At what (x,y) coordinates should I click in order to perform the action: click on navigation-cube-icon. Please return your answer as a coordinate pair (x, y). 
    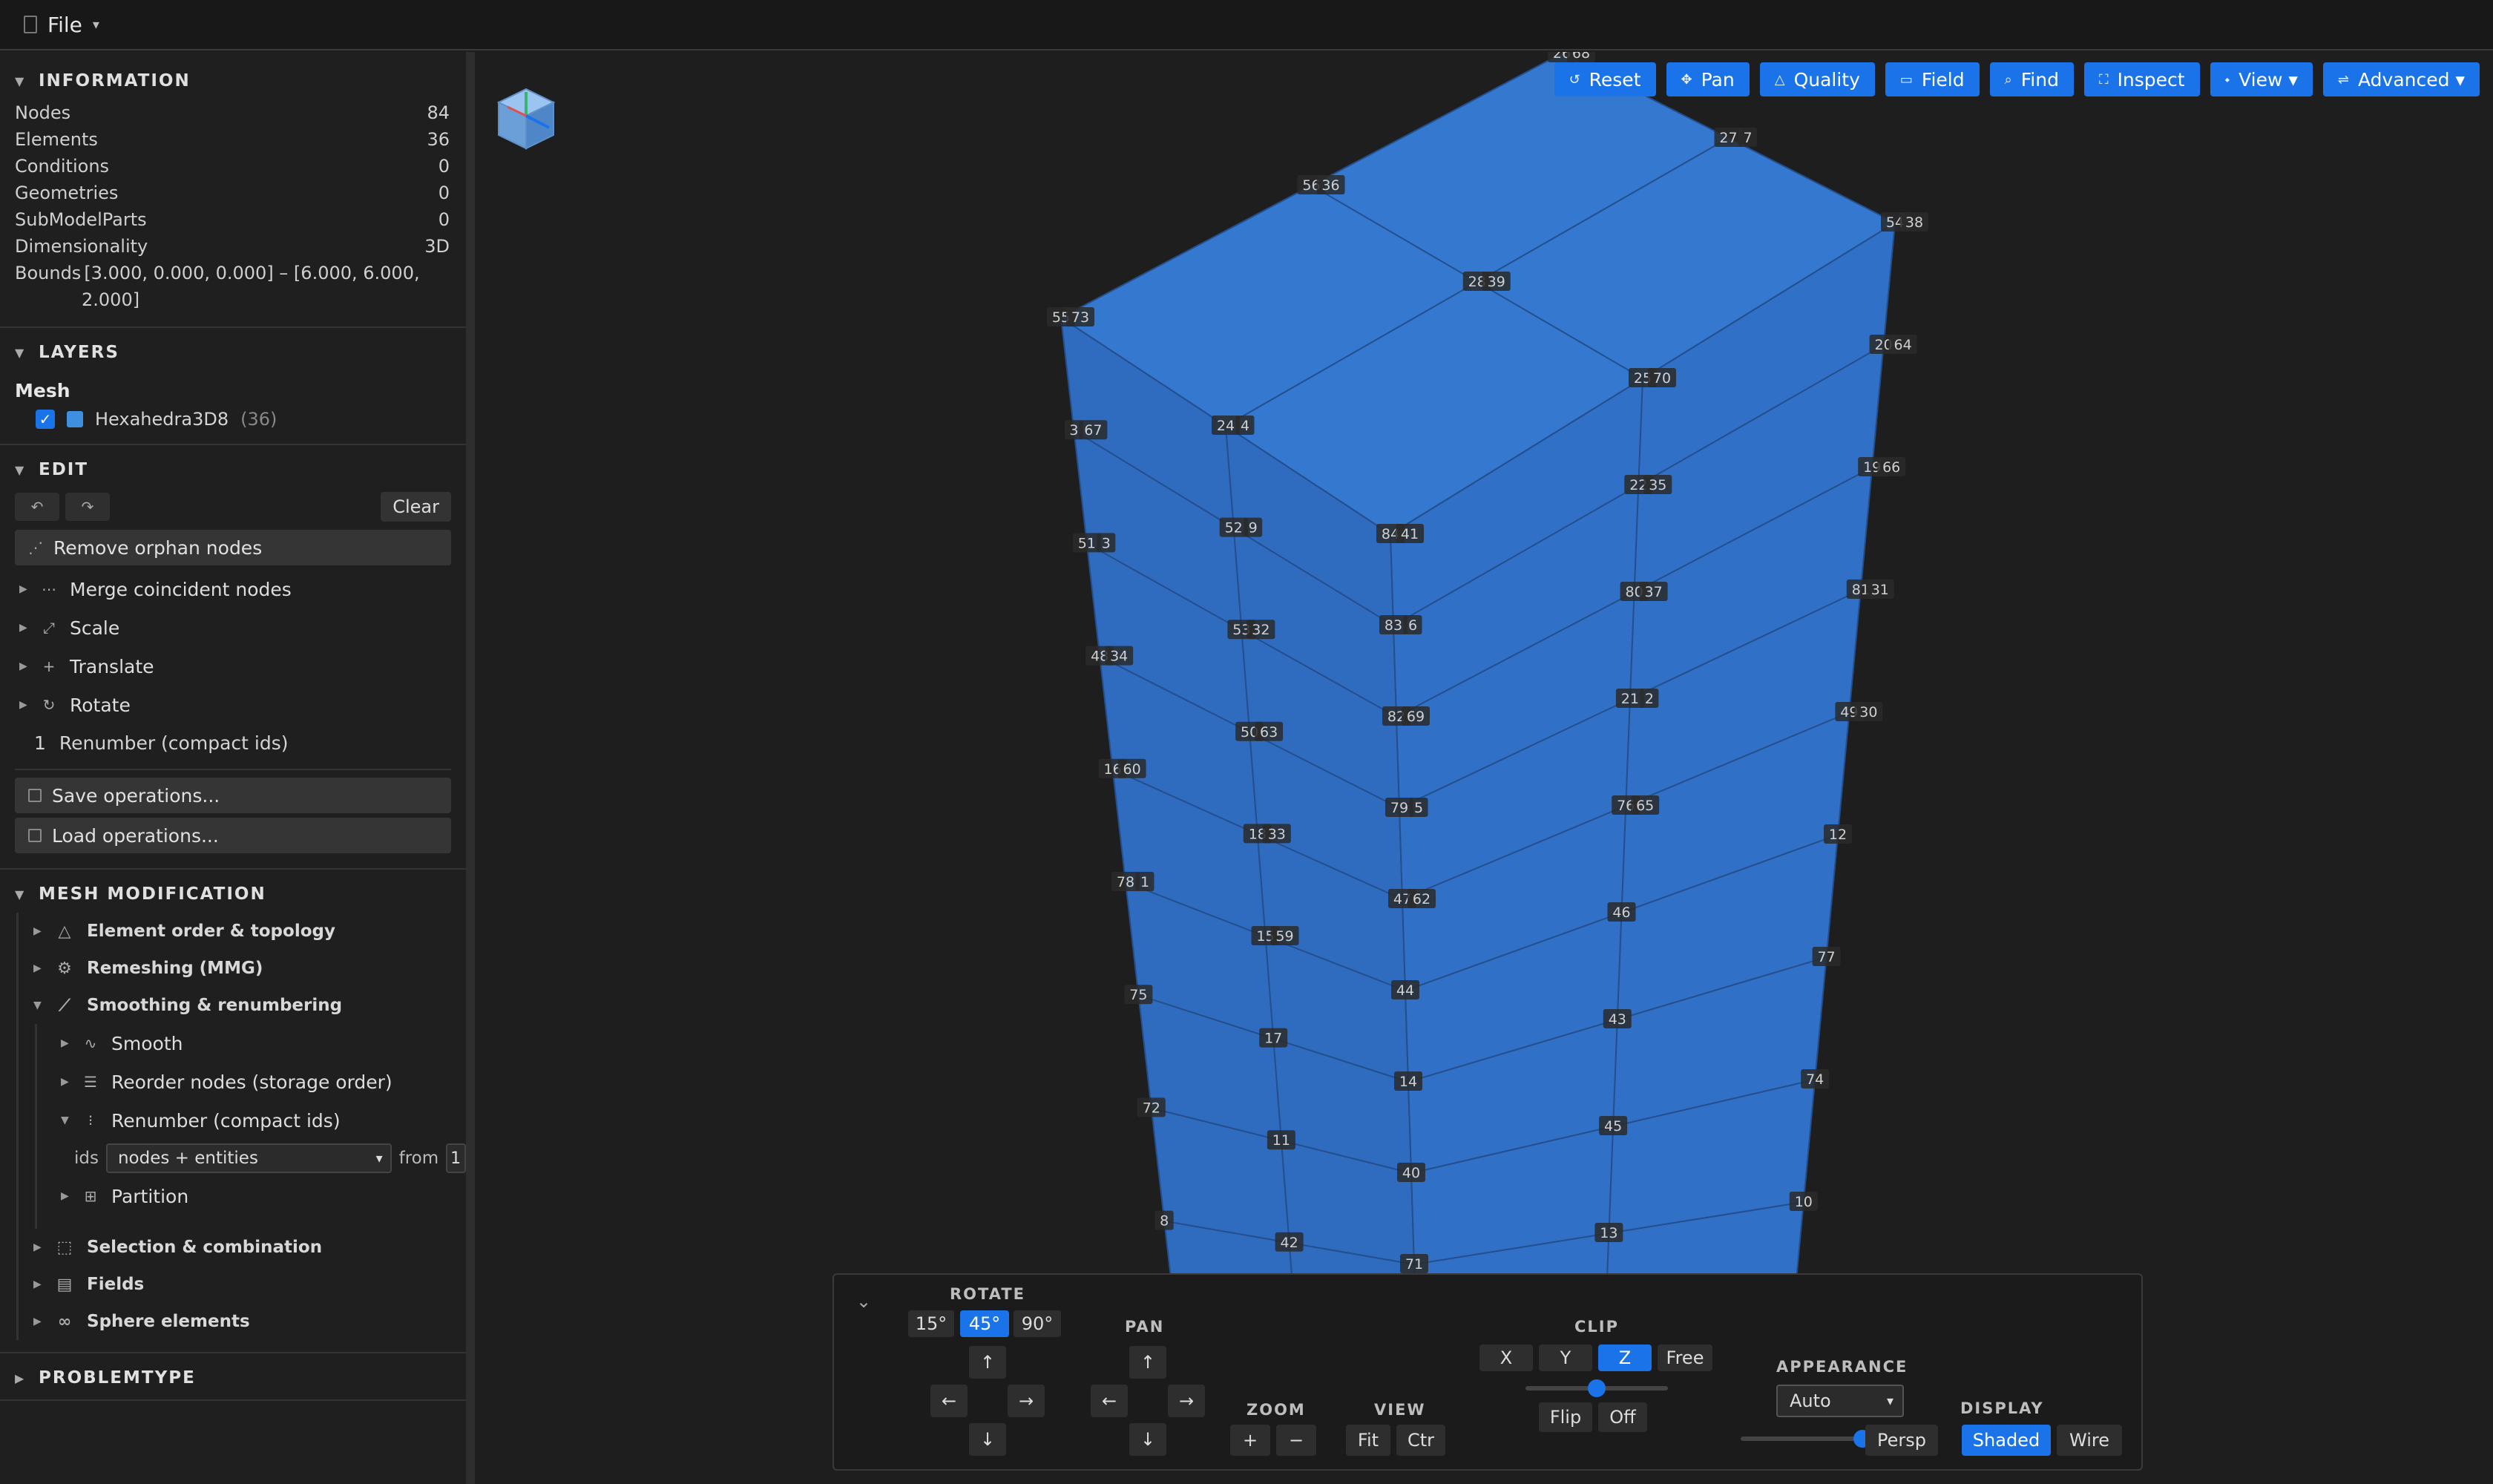
    Looking at the image, I should click on (526, 120).